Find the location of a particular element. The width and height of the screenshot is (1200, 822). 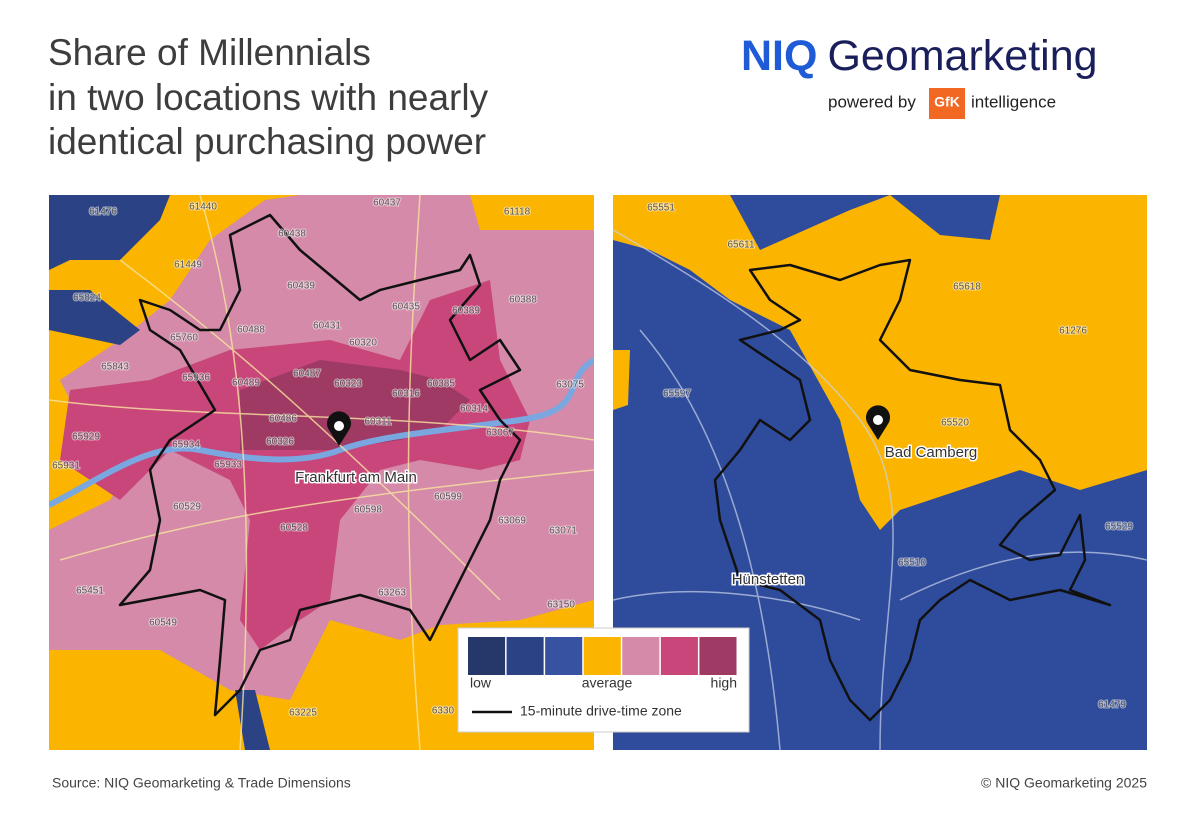

postcode-label: 60598 is located at coordinates (368, 510).